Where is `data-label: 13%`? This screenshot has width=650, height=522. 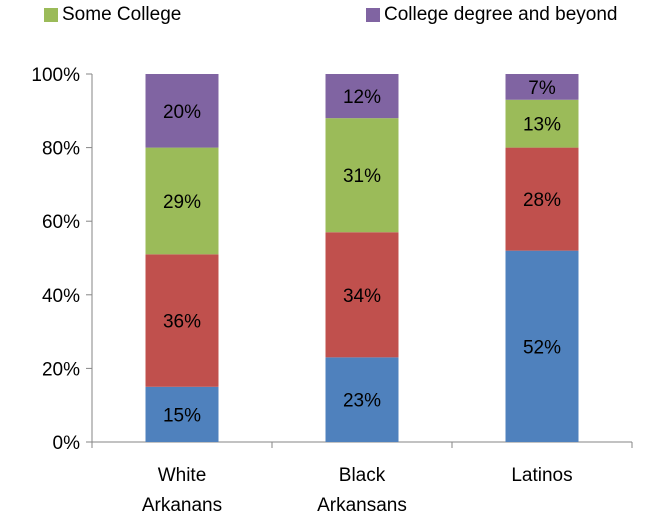 data-label: 13% is located at coordinates (542, 125).